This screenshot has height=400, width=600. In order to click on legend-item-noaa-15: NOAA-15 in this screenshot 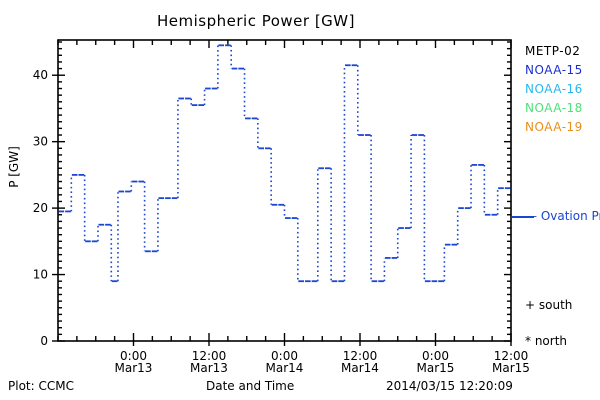, I will do `click(554, 70)`.